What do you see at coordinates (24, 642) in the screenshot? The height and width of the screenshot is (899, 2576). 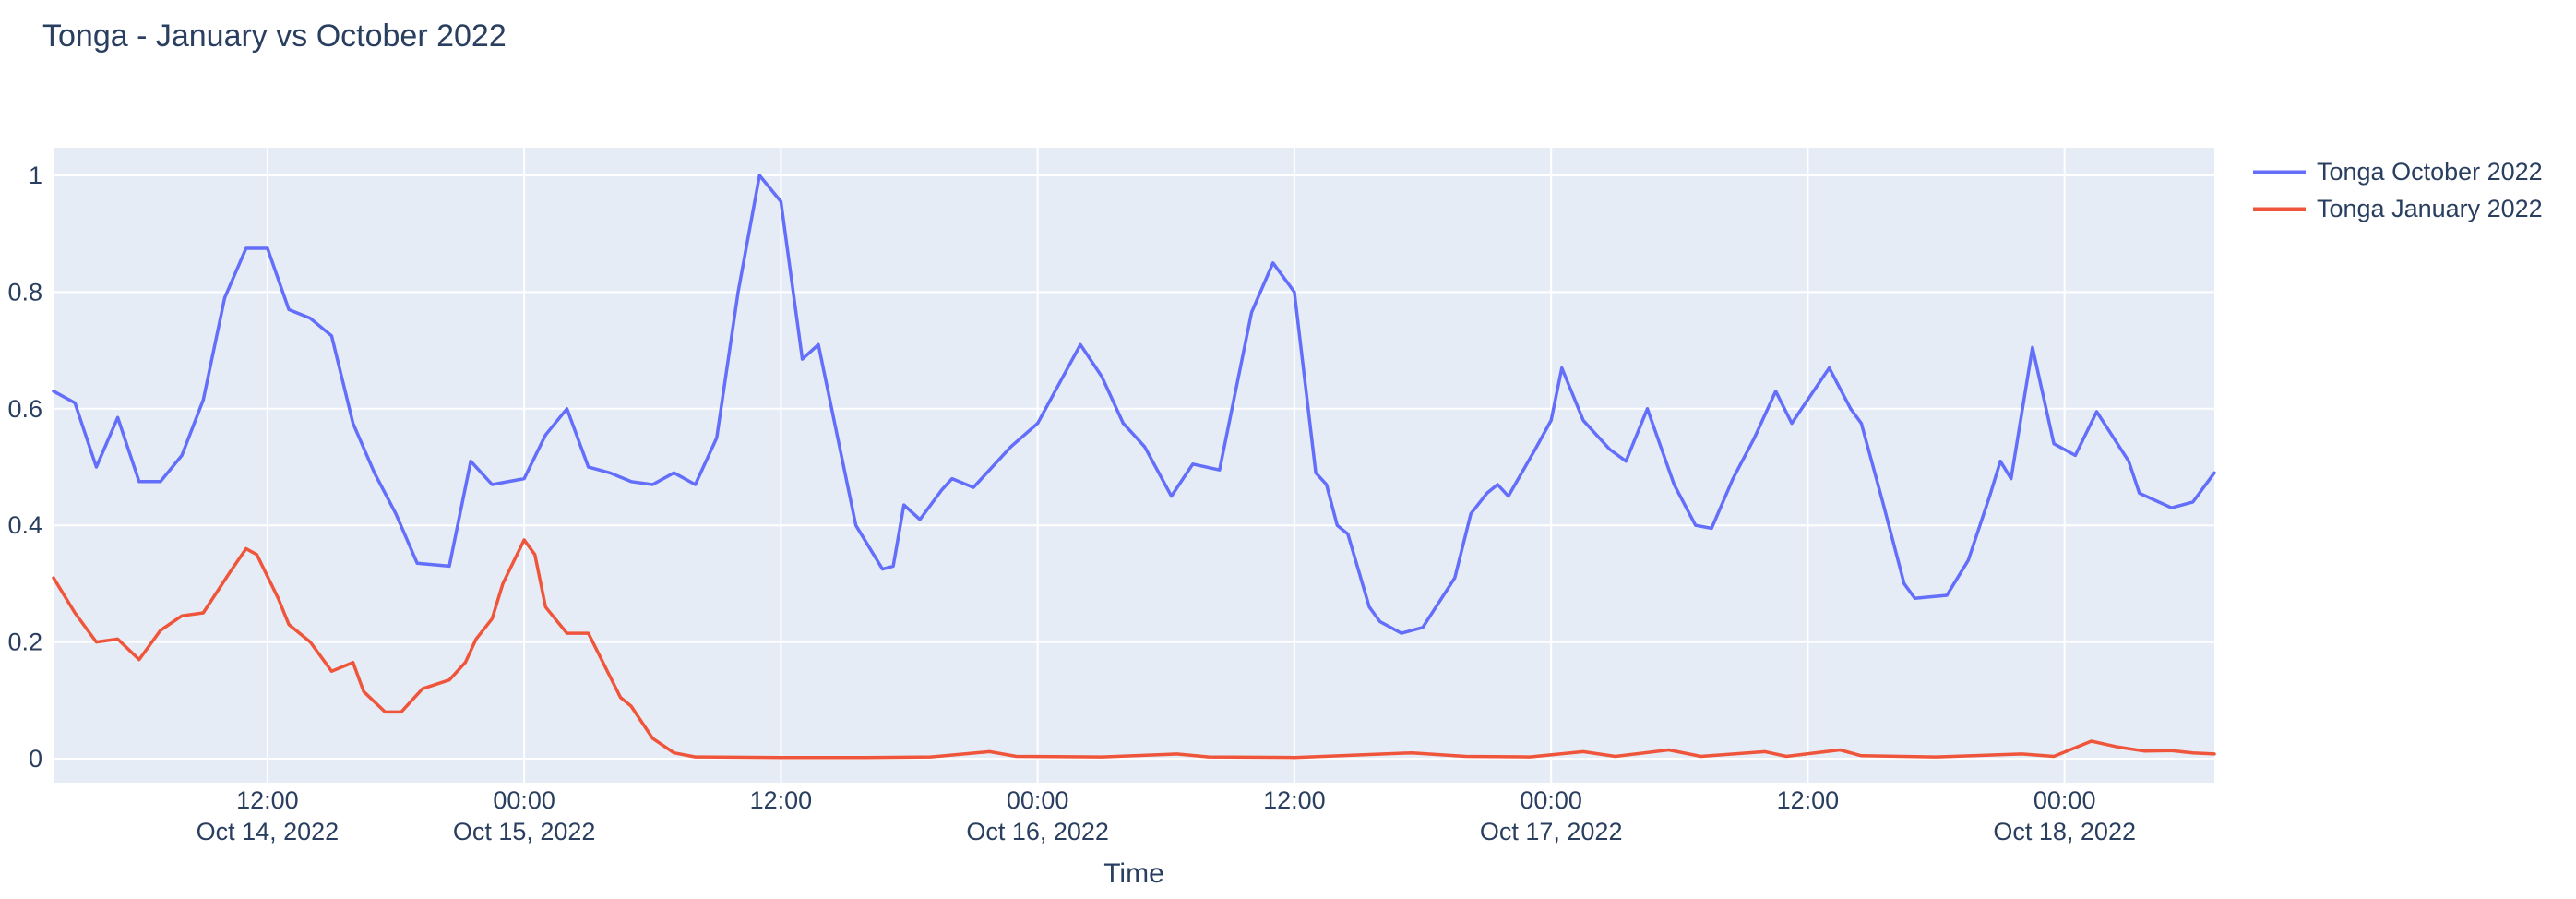 I see `y-tick-label: 0.2` at bounding box center [24, 642].